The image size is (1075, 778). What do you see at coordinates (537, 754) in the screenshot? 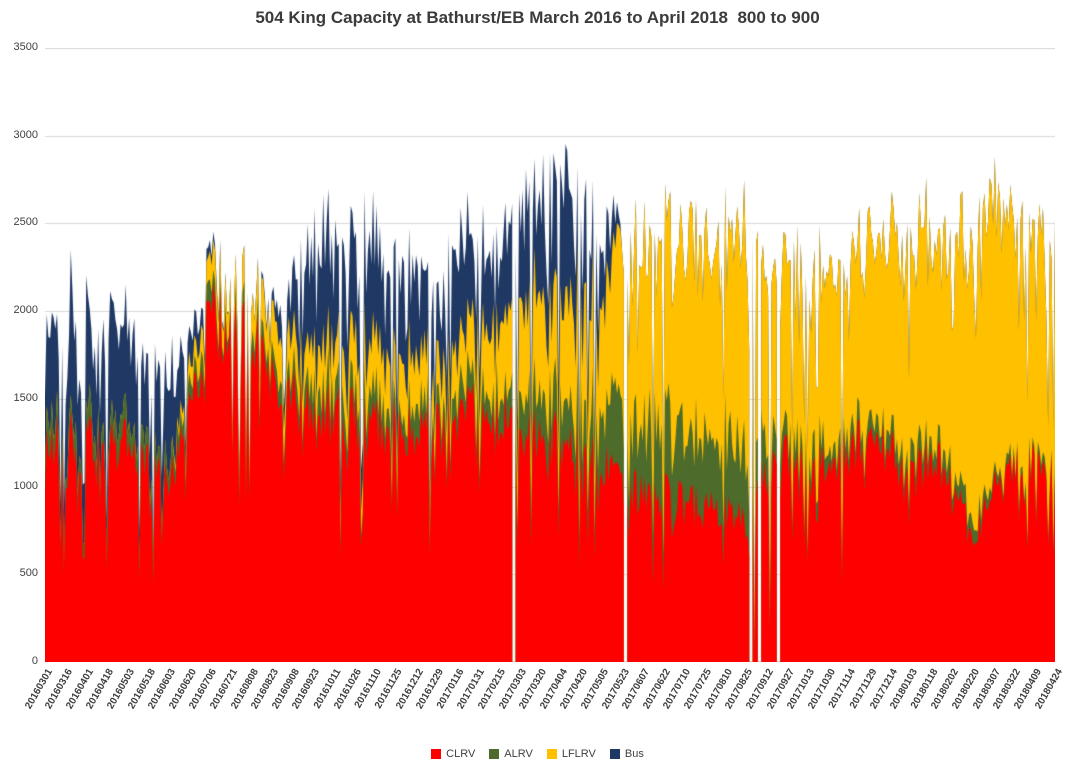
I see `legend: CLRV ALRV LFLRV Bus` at bounding box center [537, 754].